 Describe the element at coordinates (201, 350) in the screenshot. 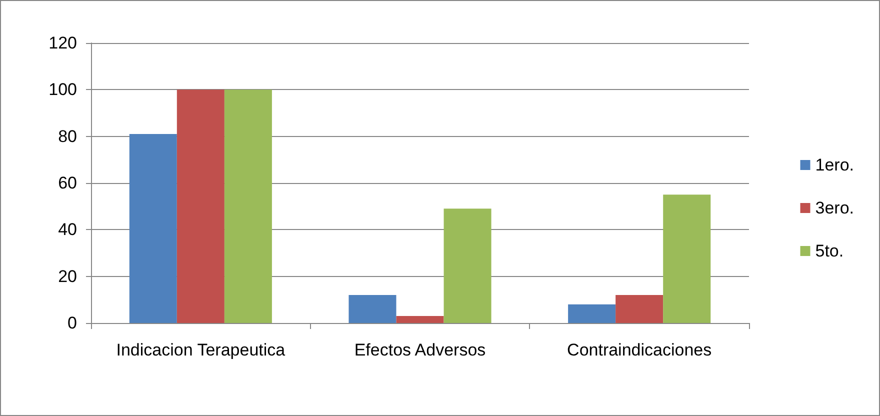

I see `x-tick-label: Indicacion Terapeutica` at that location.